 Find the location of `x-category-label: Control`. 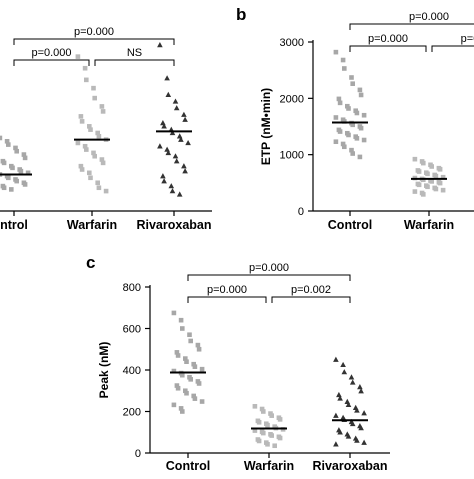

x-category-label: Control is located at coordinates (188, 466).